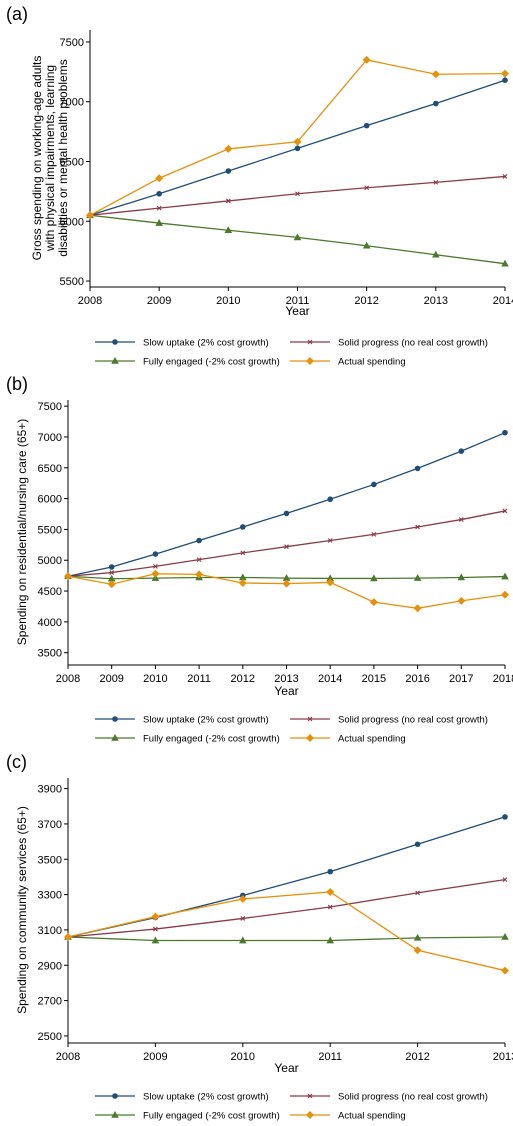  What do you see at coordinates (16, 762) in the screenshot?
I see `panel-label: (c)` at bounding box center [16, 762].